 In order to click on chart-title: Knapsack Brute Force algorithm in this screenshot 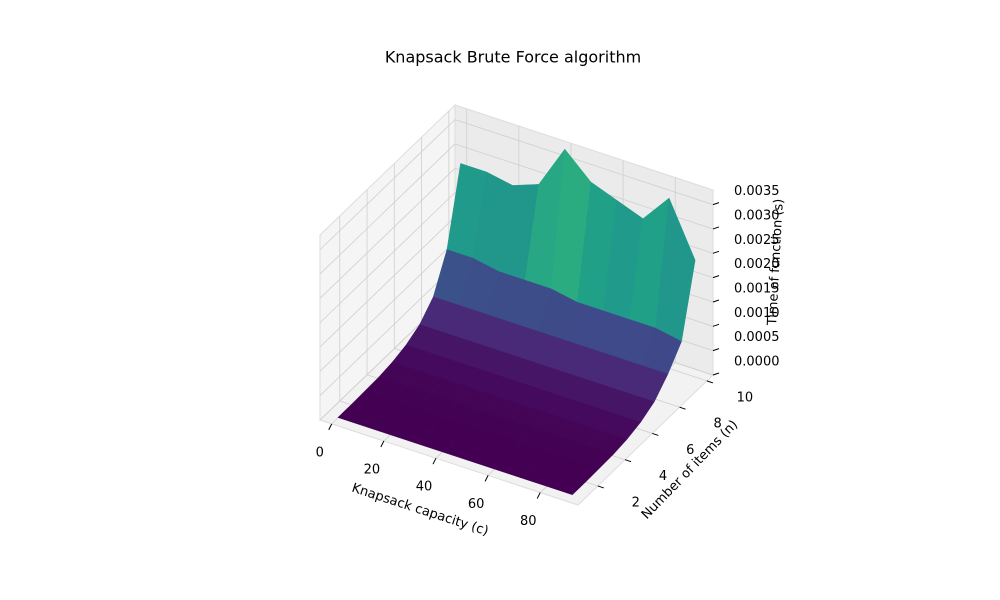, I will do `click(513, 57)`.